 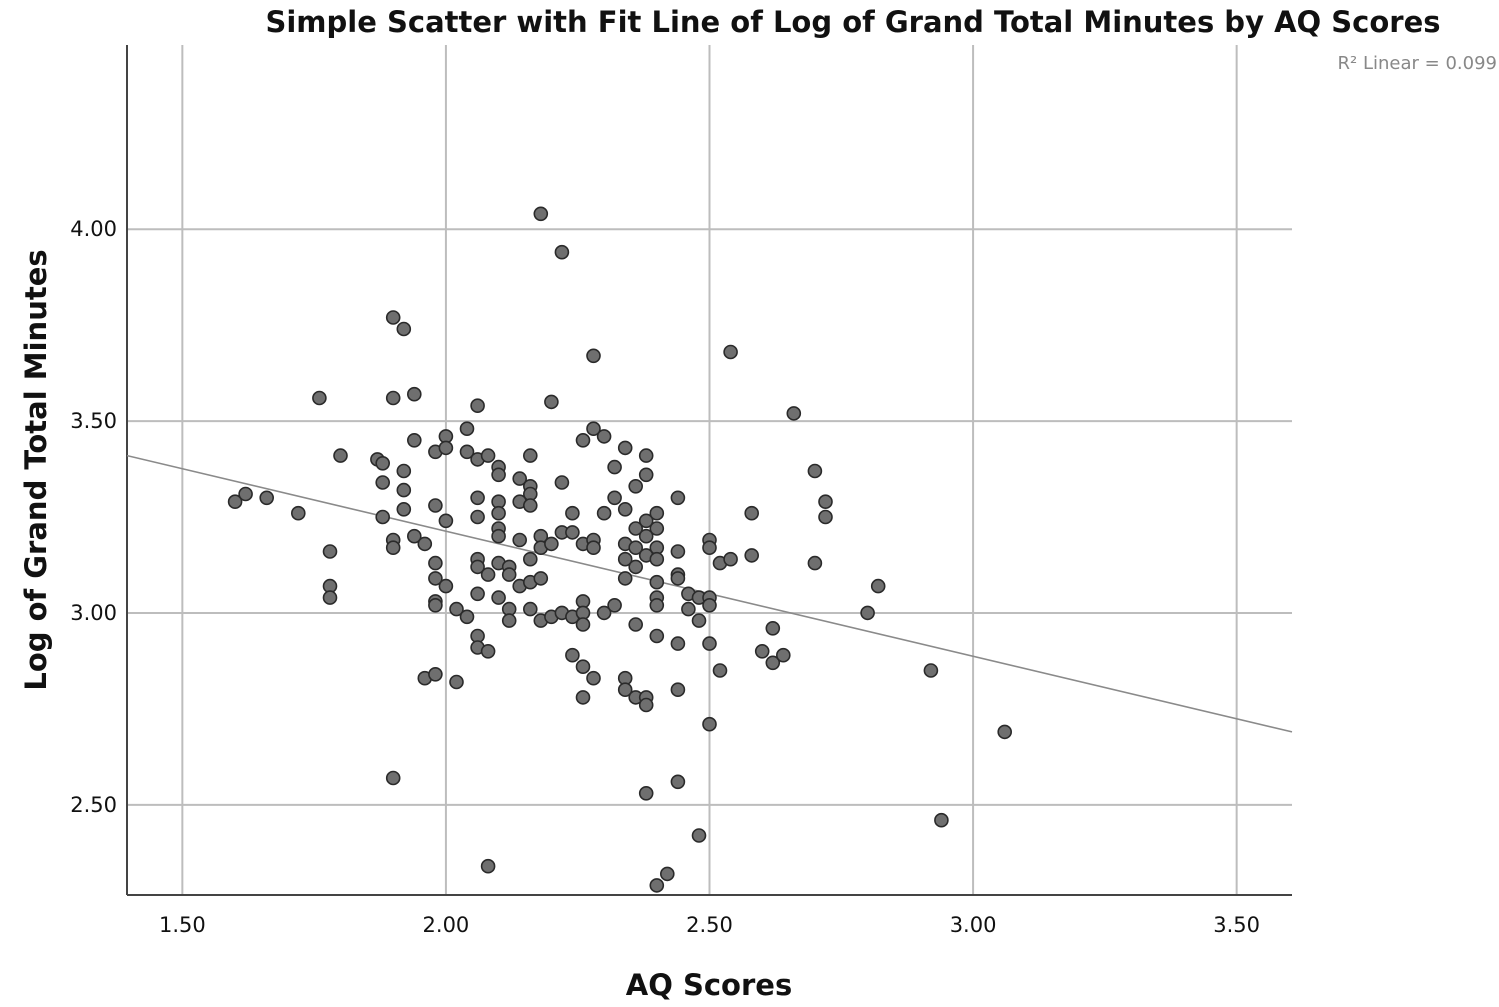 What do you see at coordinates (709, 925) in the screenshot?
I see `x-tick-label: 2.50` at bounding box center [709, 925].